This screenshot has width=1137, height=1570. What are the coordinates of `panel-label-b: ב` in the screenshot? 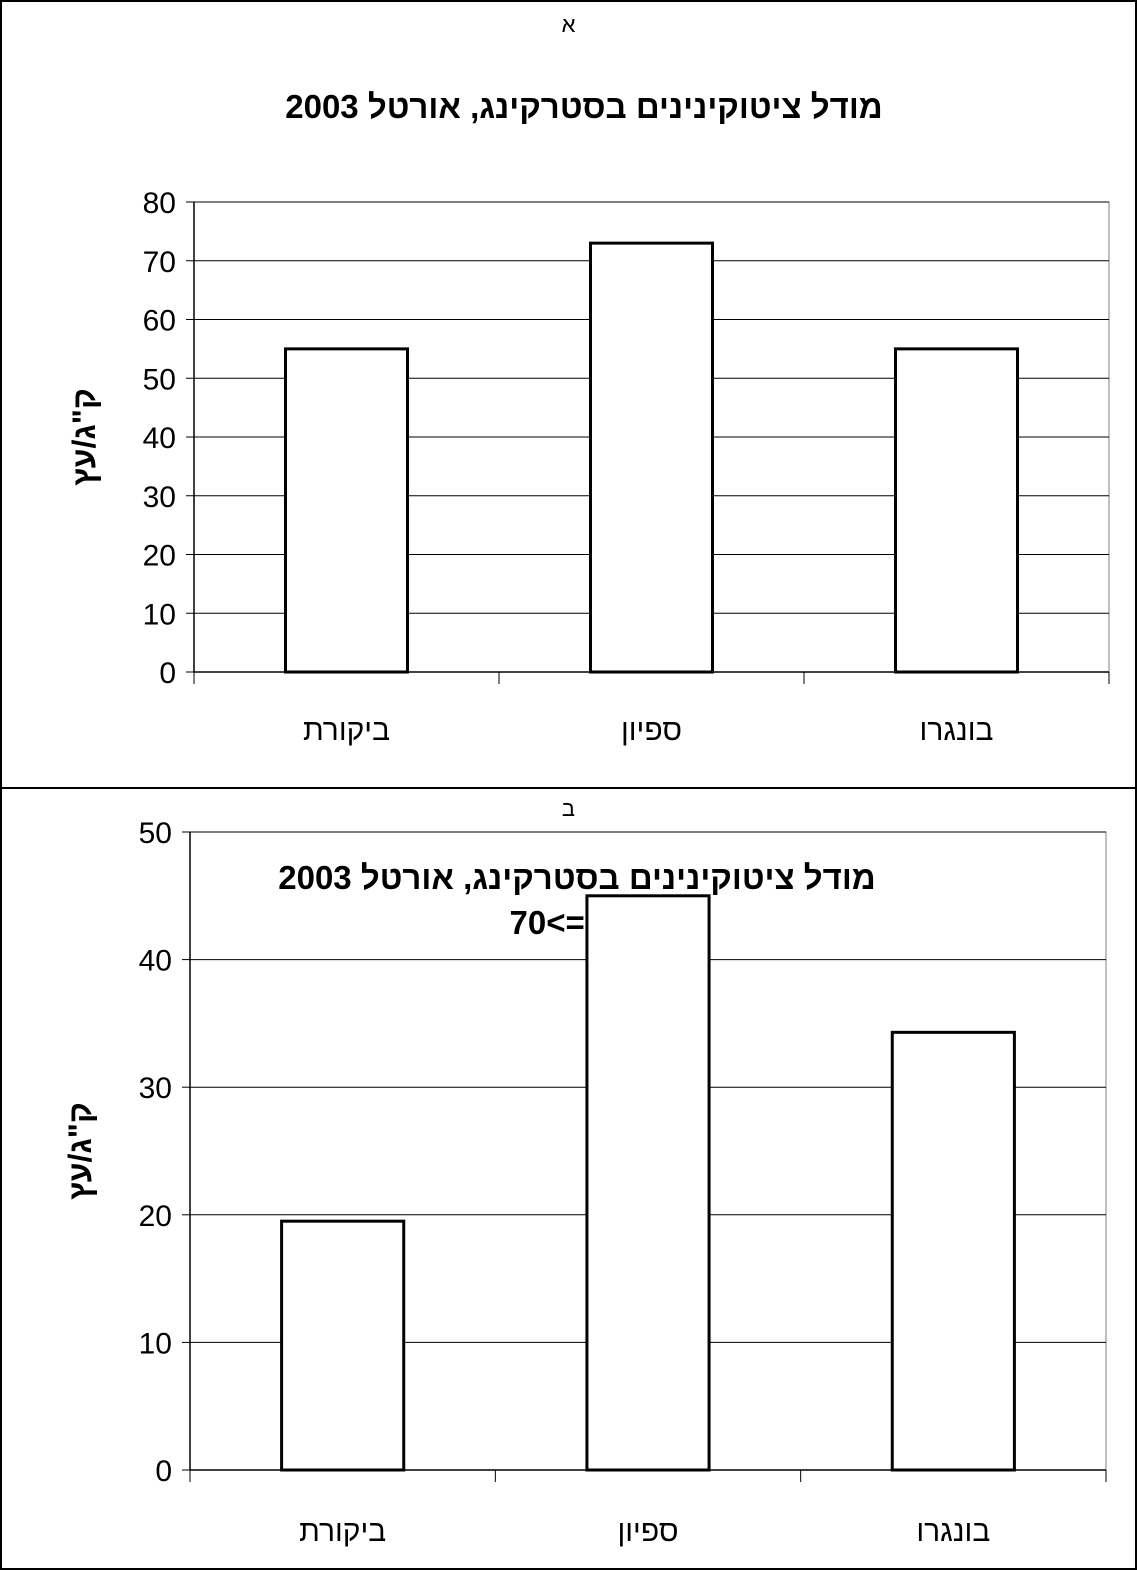 It's located at (568, 808).